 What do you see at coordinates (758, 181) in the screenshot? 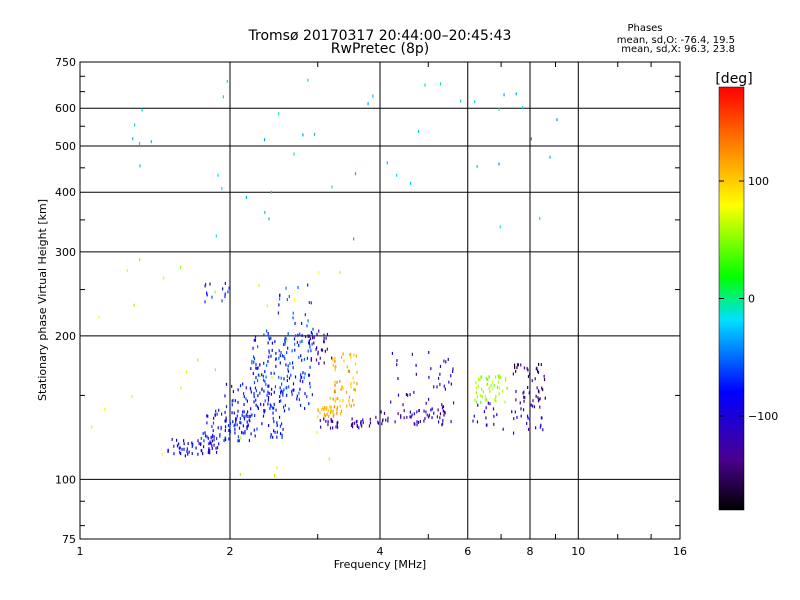
I see `colorbar-tick-label: 100` at bounding box center [758, 181].